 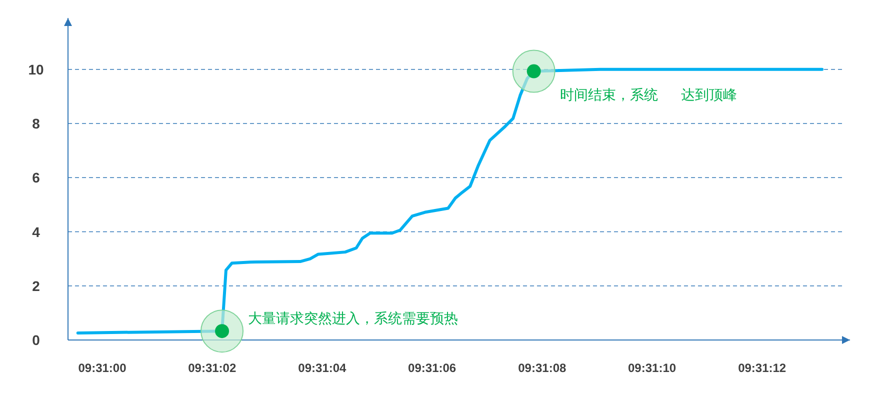 I want to click on y-tick-label: 10, so click(x=36, y=69).